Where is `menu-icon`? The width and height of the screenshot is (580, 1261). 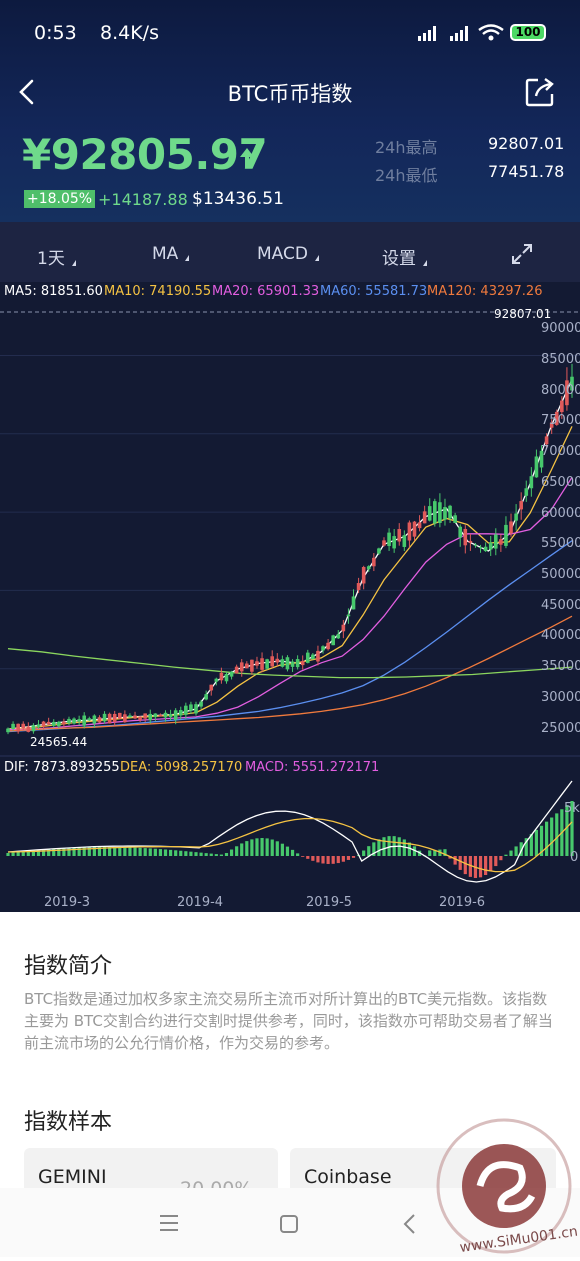
menu-icon is located at coordinates (169, 1225).